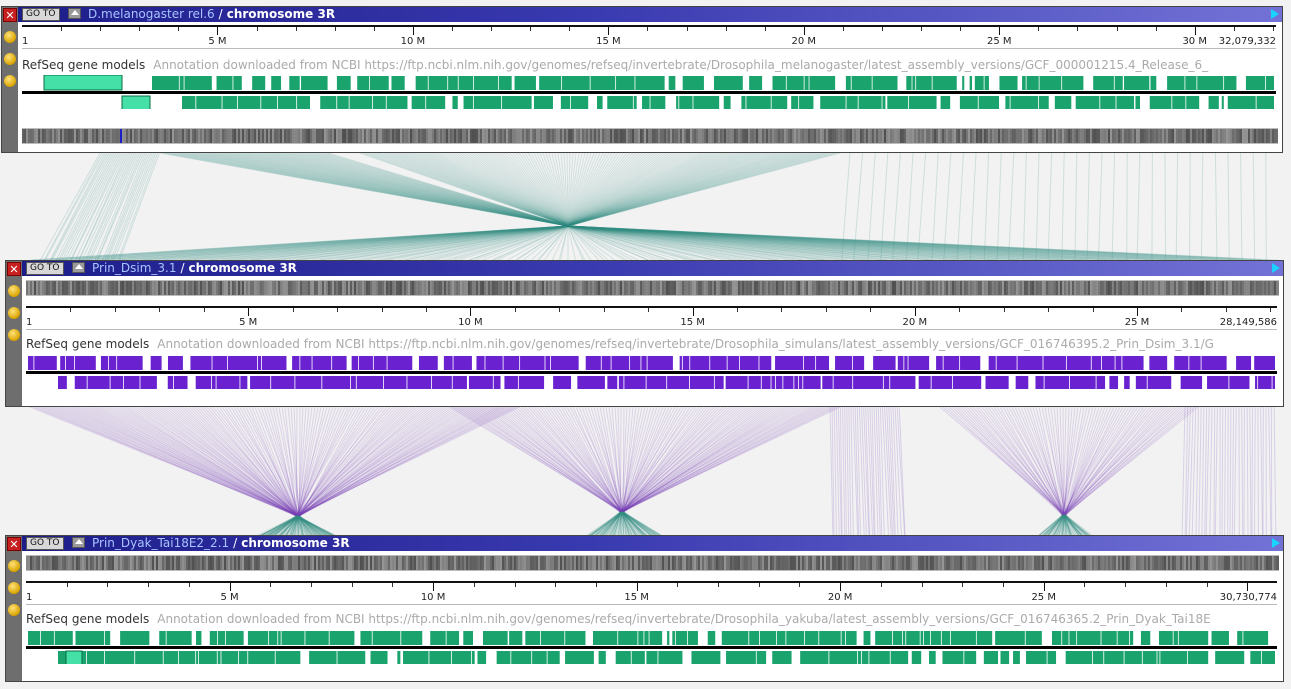 The width and height of the screenshot is (1291, 689). I want to click on expand-arrow-icon, so click(1276, 543).